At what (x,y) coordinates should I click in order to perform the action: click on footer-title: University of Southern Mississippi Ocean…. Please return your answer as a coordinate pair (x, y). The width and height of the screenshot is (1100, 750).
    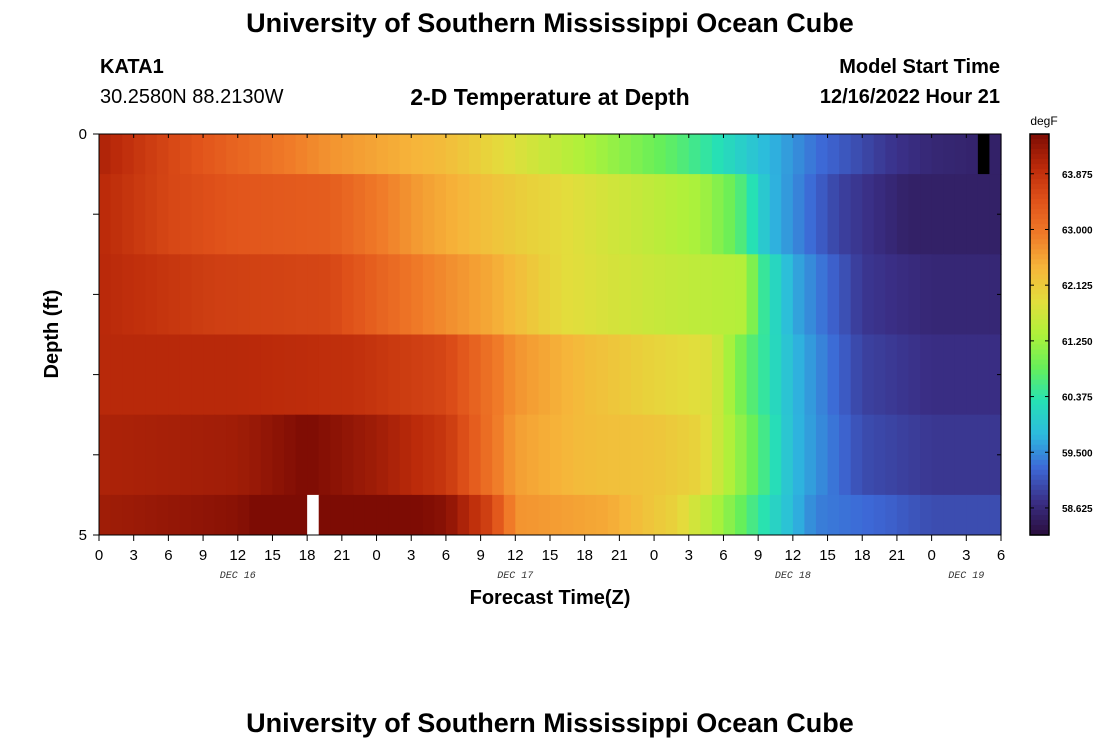
    Looking at the image, I should click on (550, 723).